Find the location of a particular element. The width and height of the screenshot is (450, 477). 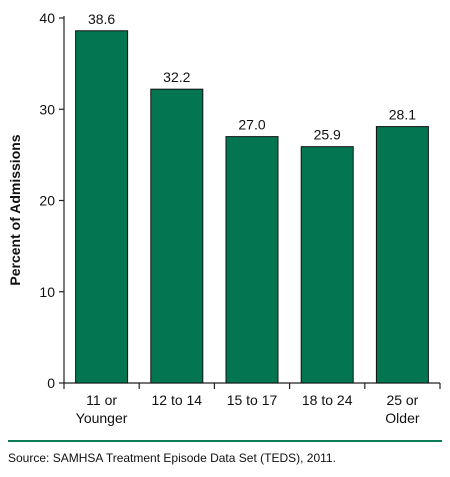

x-category-label: 18 to 24 is located at coordinates (327, 400).